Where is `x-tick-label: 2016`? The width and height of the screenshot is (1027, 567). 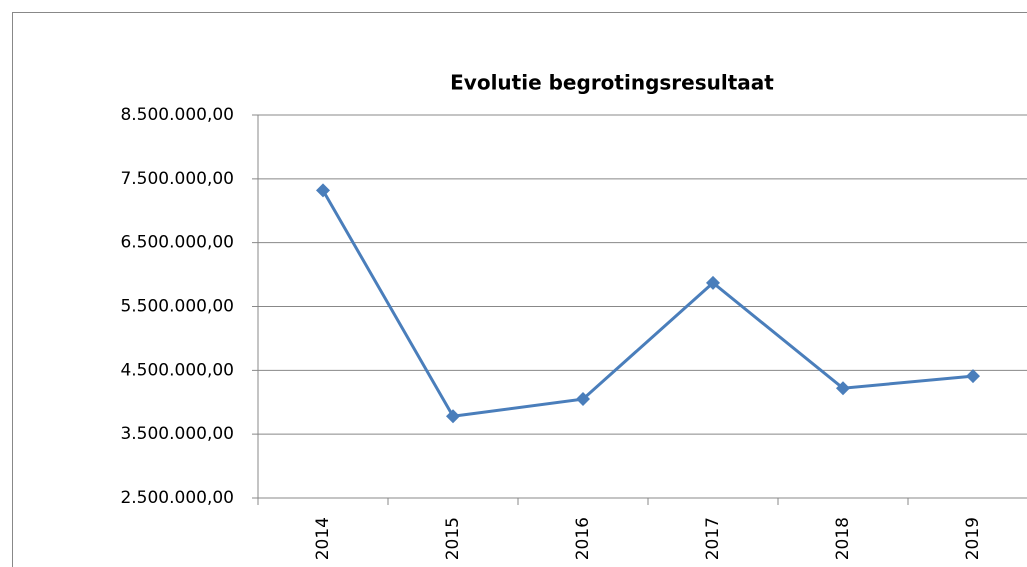 x-tick-label: 2016 is located at coordinates (583, 538).